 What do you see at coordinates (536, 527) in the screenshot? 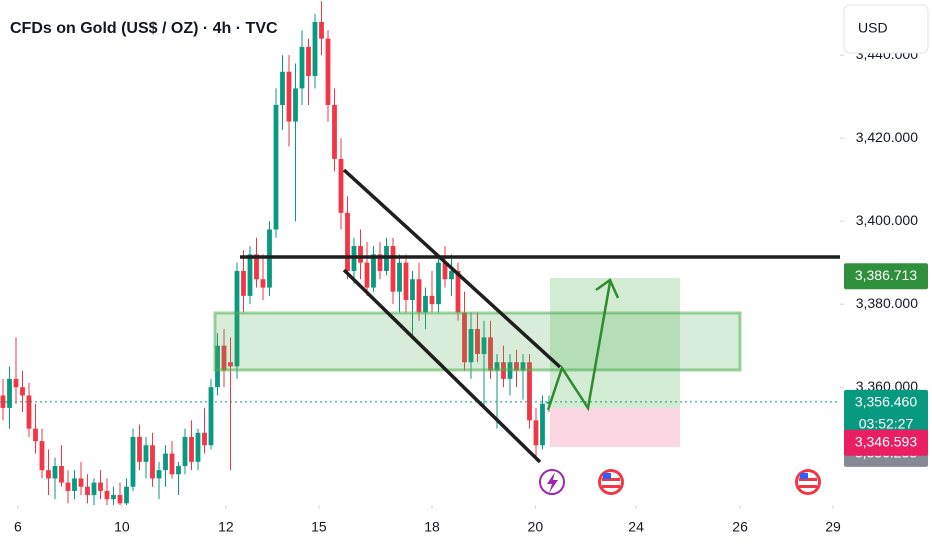
I see `x-tick-label: 20` at bounding box center [536, 527].